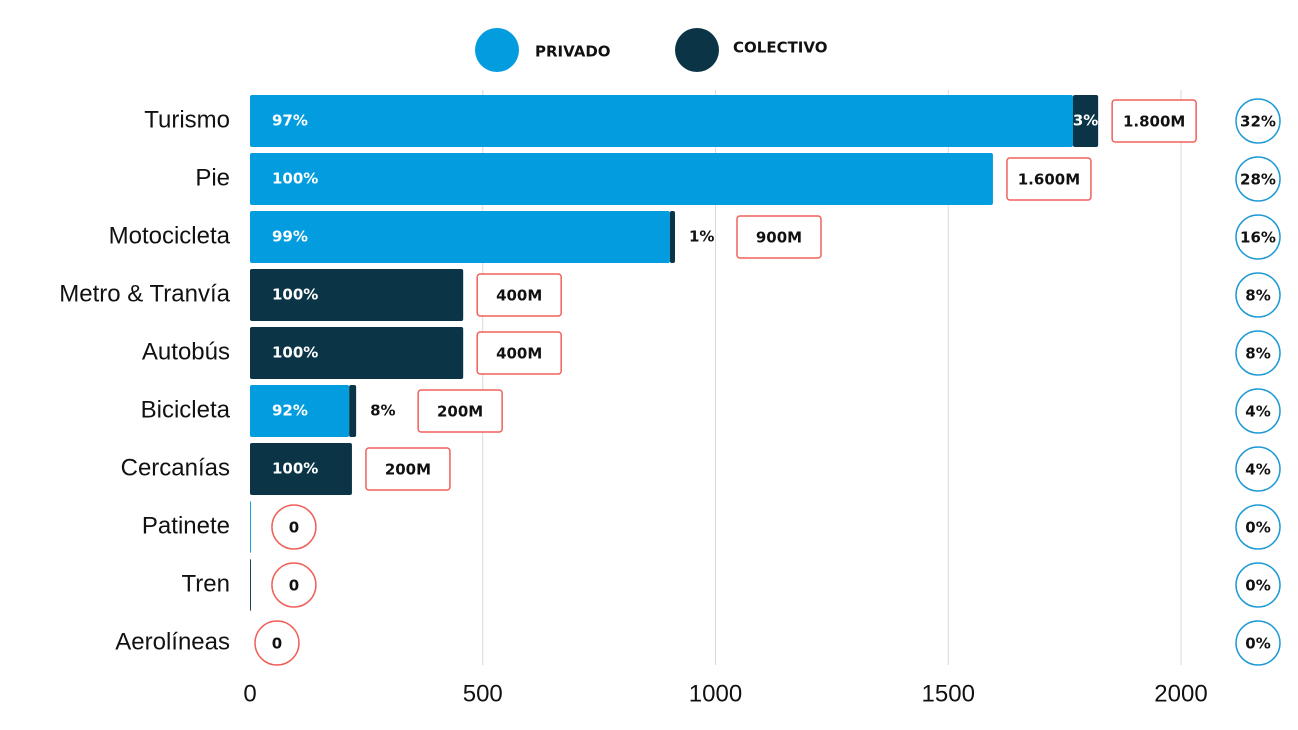 This screenshot has height=730, width=1298. I want to click on x-tick-label: 0, so click(249, 693).